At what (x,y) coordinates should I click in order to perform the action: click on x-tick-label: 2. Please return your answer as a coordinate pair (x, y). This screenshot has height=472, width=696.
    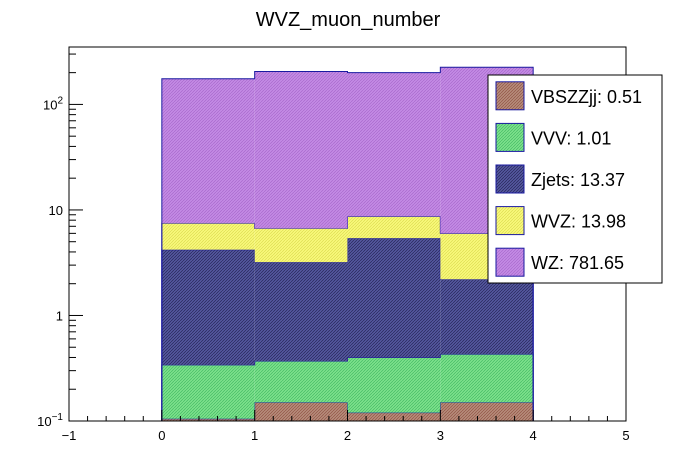
    Looking at the image, I should click on (347, 435).